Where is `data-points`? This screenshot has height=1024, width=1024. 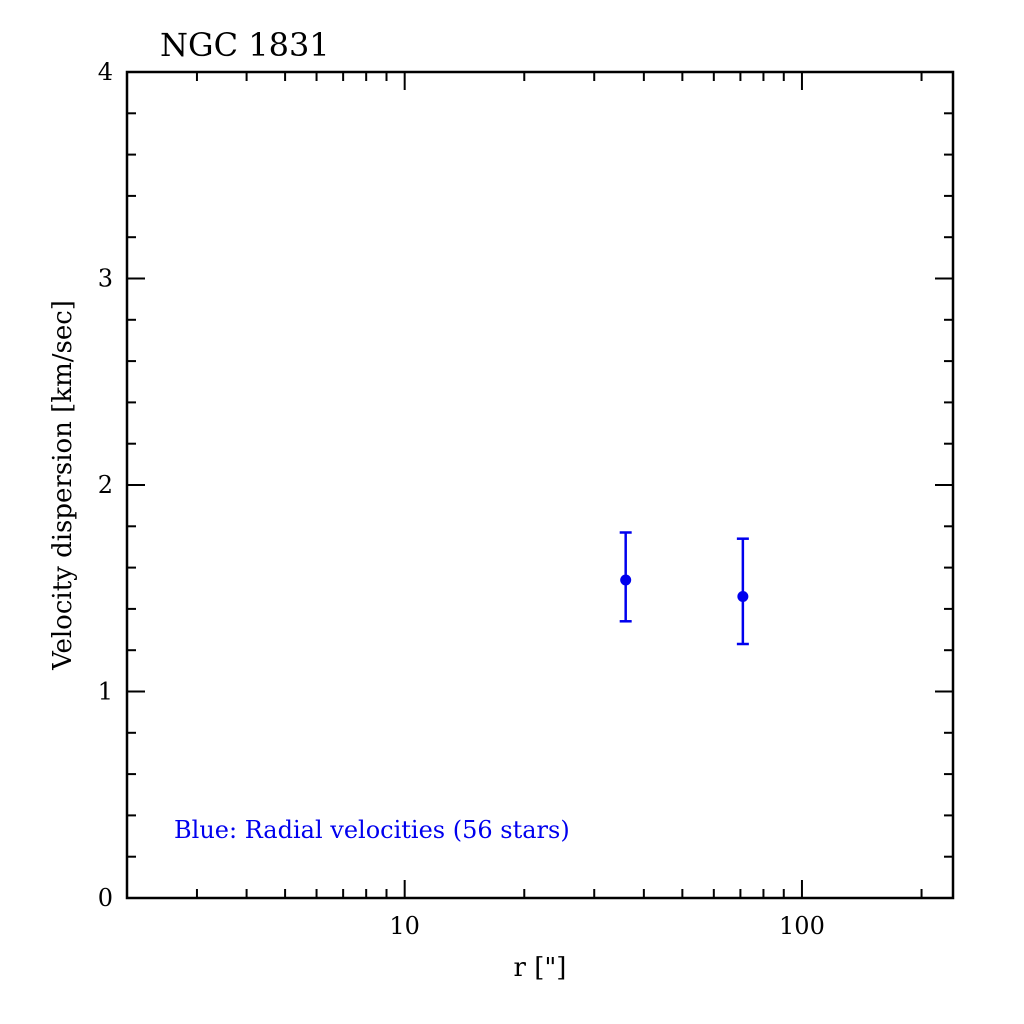 data-points is located at coordinates (684, 588).